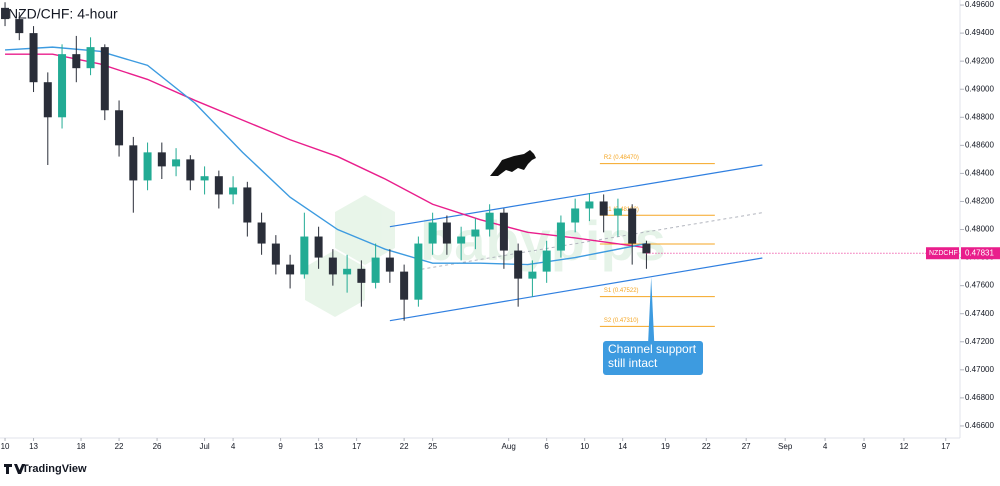 The height and width of the screenshot is (486, 1000). What do you see at coordinates (979, 144) in the screenshot?
I see `y-tick-label: 0.48600` at bounding box center [979, 144].